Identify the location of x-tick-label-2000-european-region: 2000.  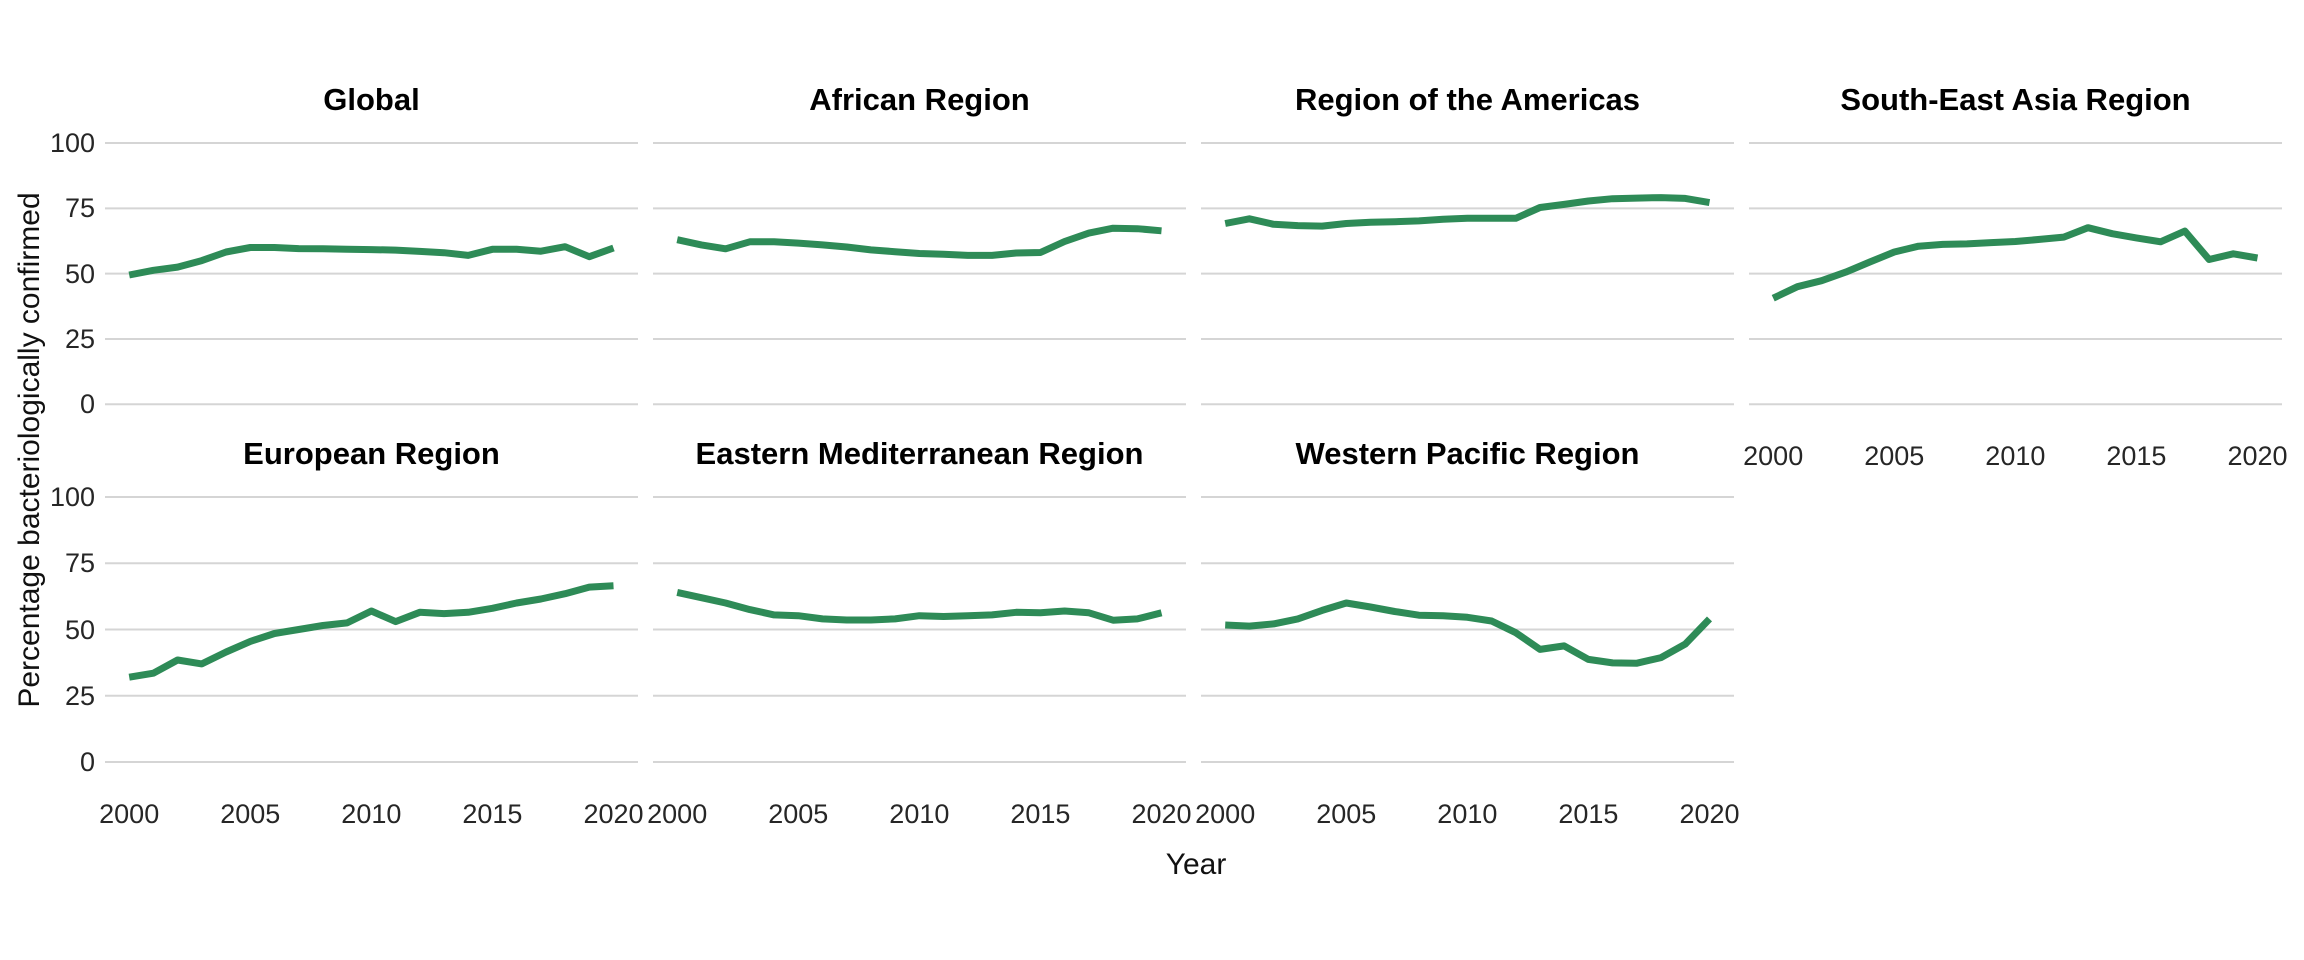
(129, 814).